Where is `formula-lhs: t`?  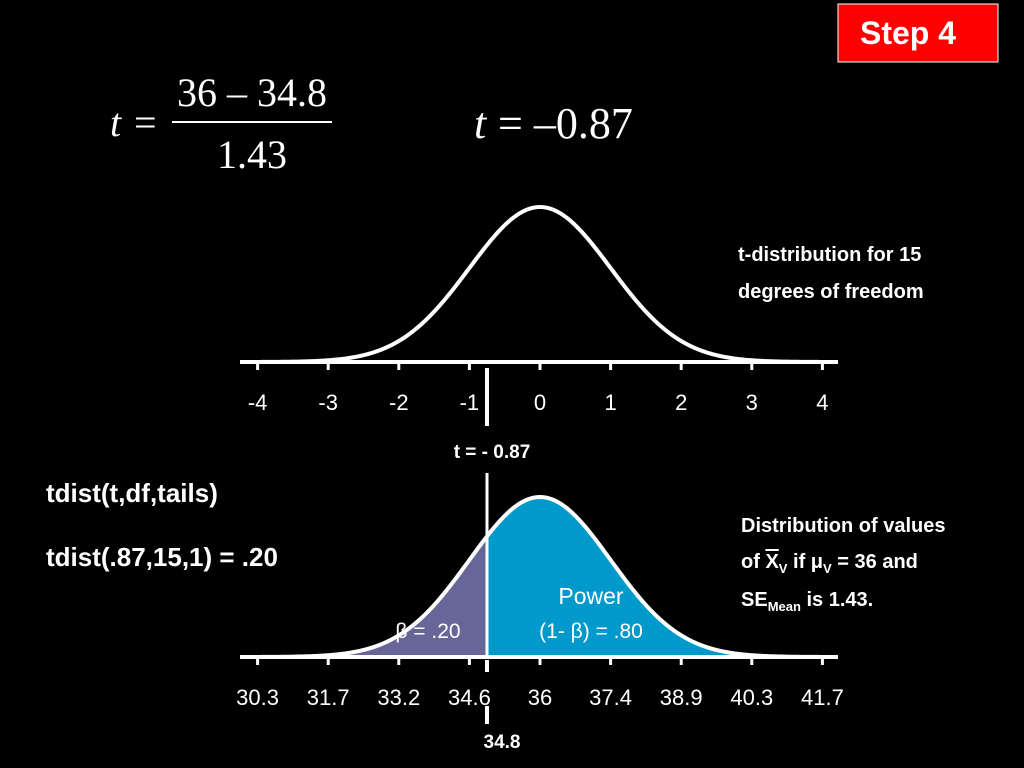 formula-lhs: t is located at coordinates (116, 122).